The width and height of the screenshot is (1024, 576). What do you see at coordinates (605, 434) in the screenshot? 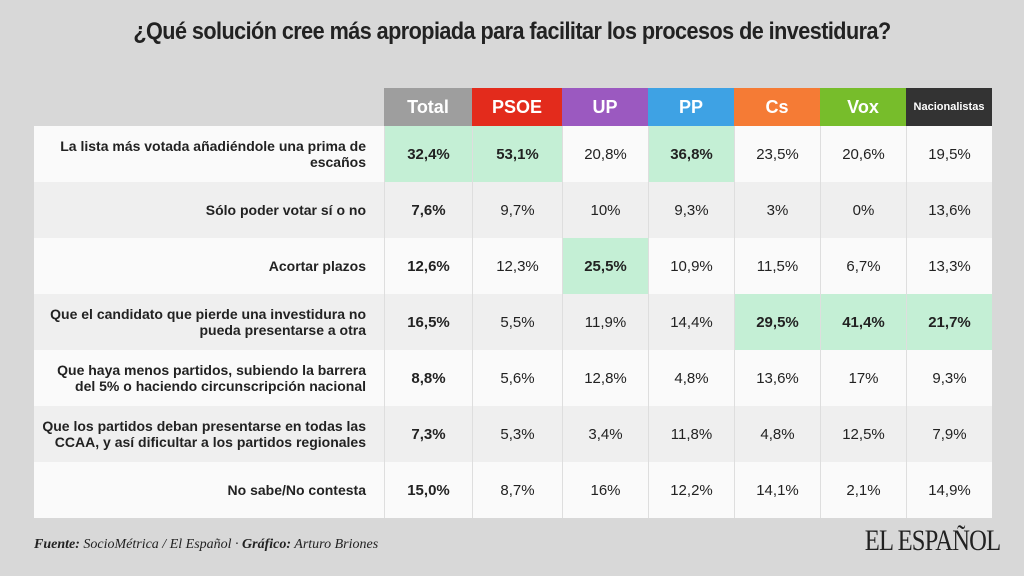
I see `value-cell-up: 3,4%` at bounding box center [605, 434].